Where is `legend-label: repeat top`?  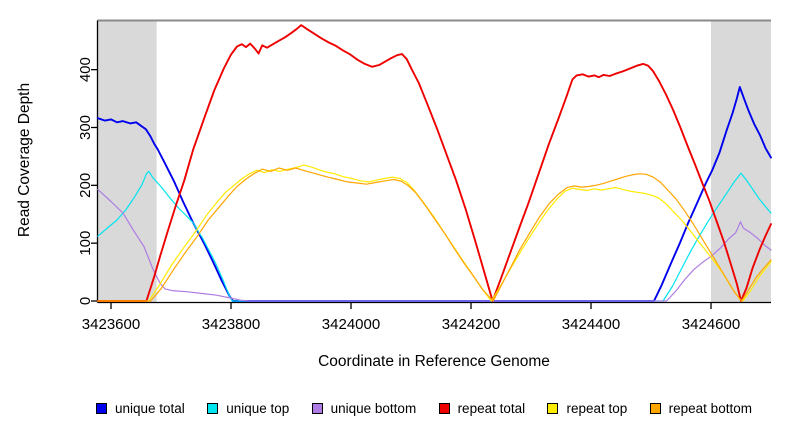 legend-label: repeat top is located at coordinates (597, 408).